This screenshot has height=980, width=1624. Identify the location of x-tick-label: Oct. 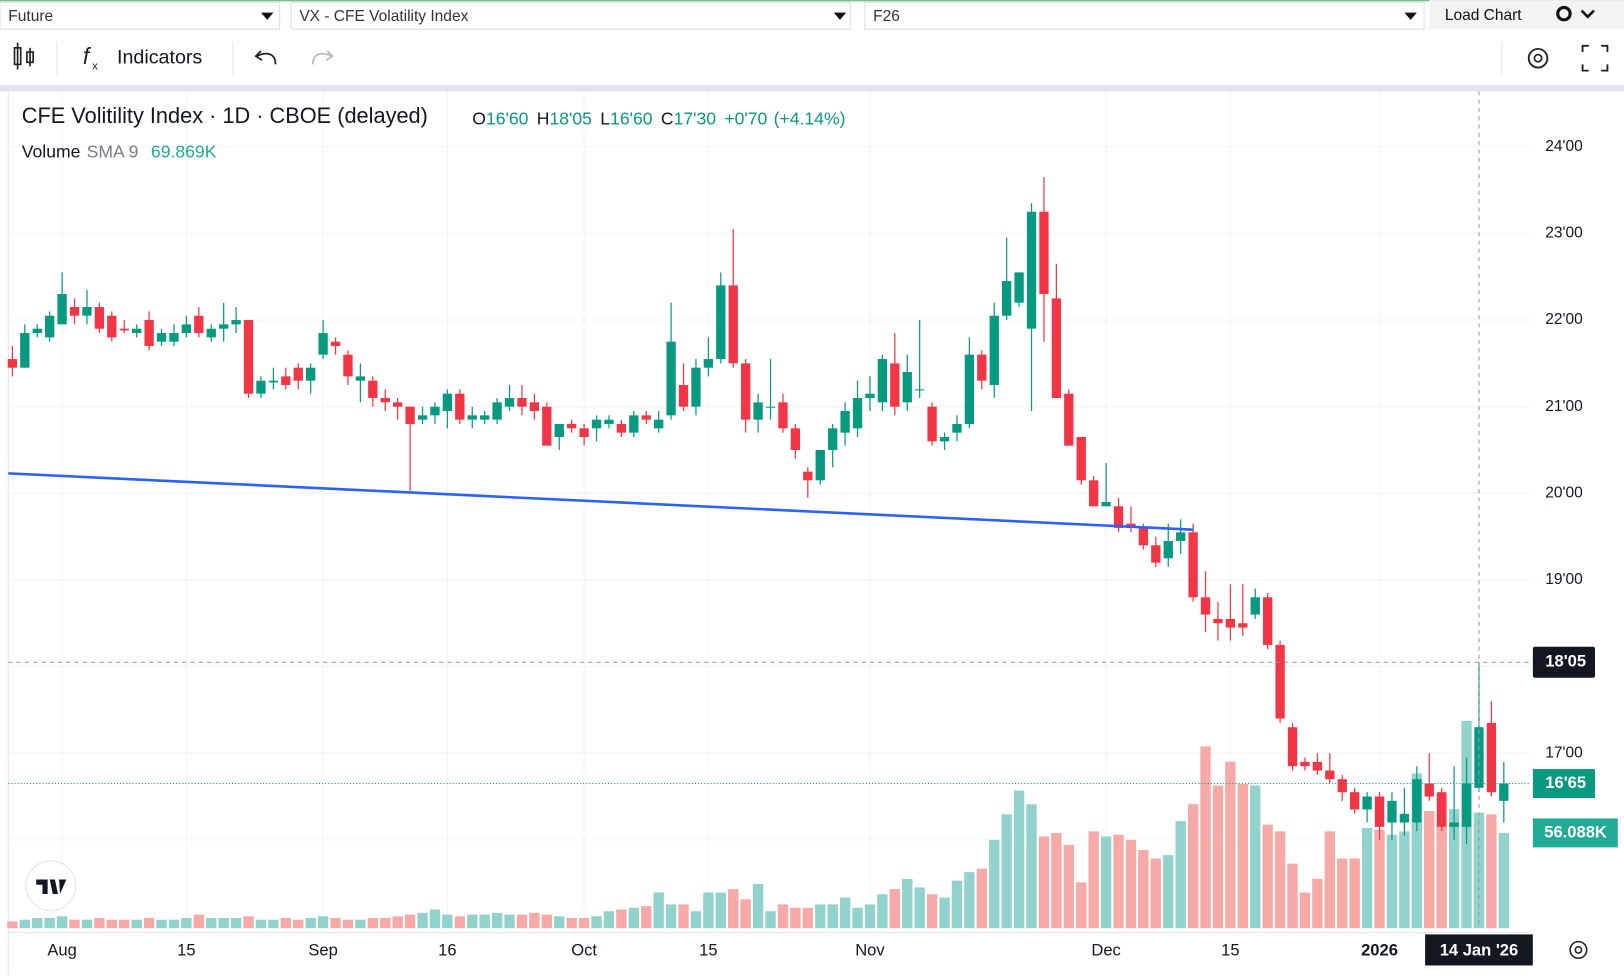
(584, 949).